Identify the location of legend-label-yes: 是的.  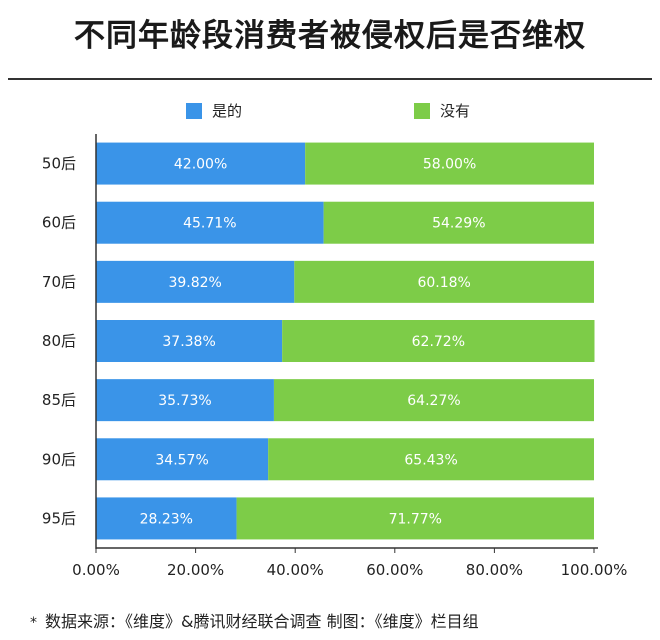
(227, 111).